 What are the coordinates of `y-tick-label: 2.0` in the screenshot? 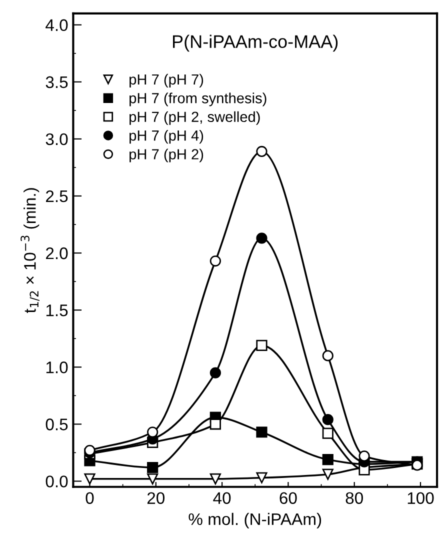 It's located at (57, 253).